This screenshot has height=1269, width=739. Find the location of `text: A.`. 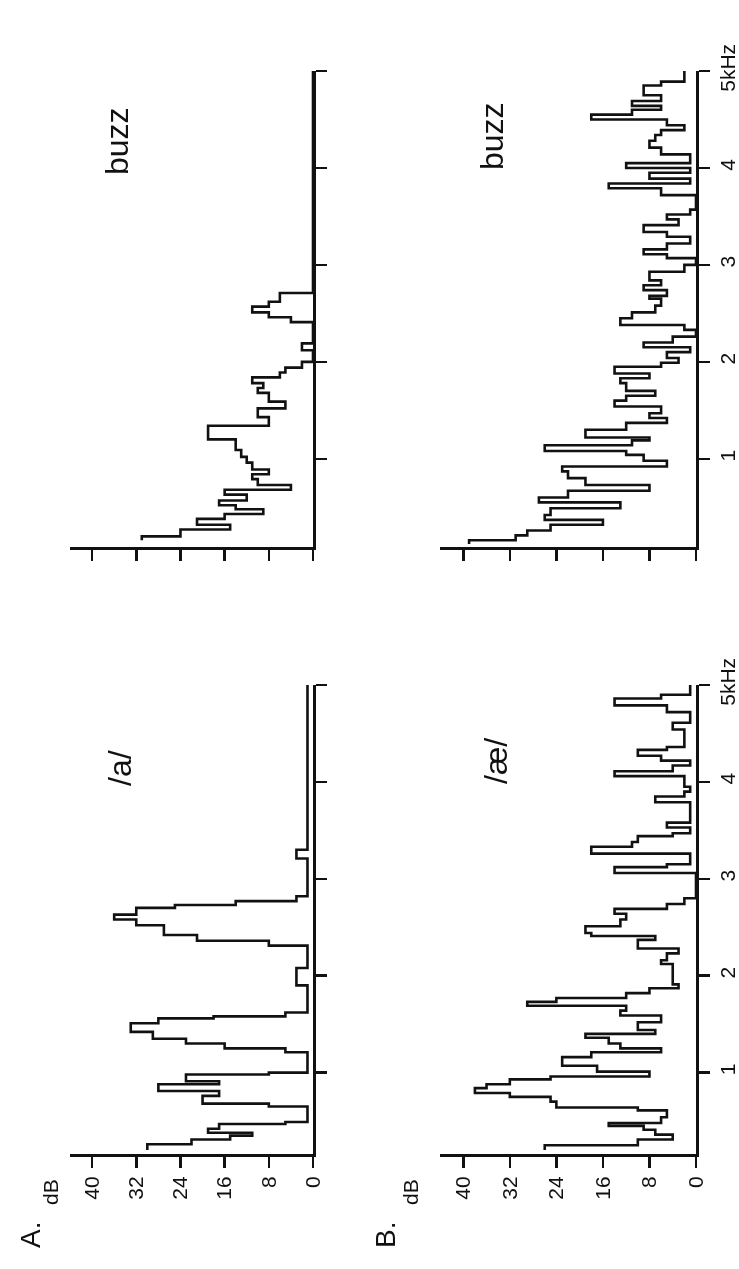

text: A. is located at coordinates (30, 1234).